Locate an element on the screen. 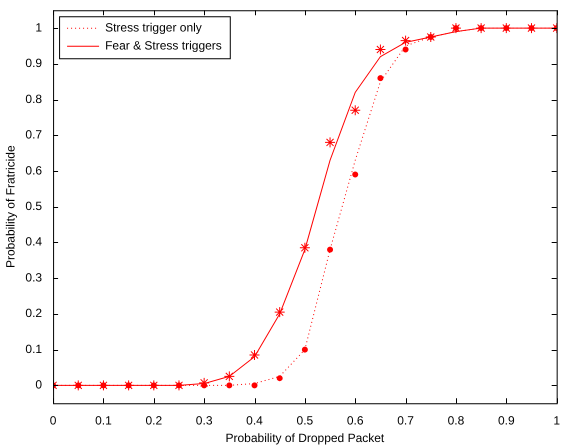  x-tick-label: 0.3 is located at coordinates (204, 421).